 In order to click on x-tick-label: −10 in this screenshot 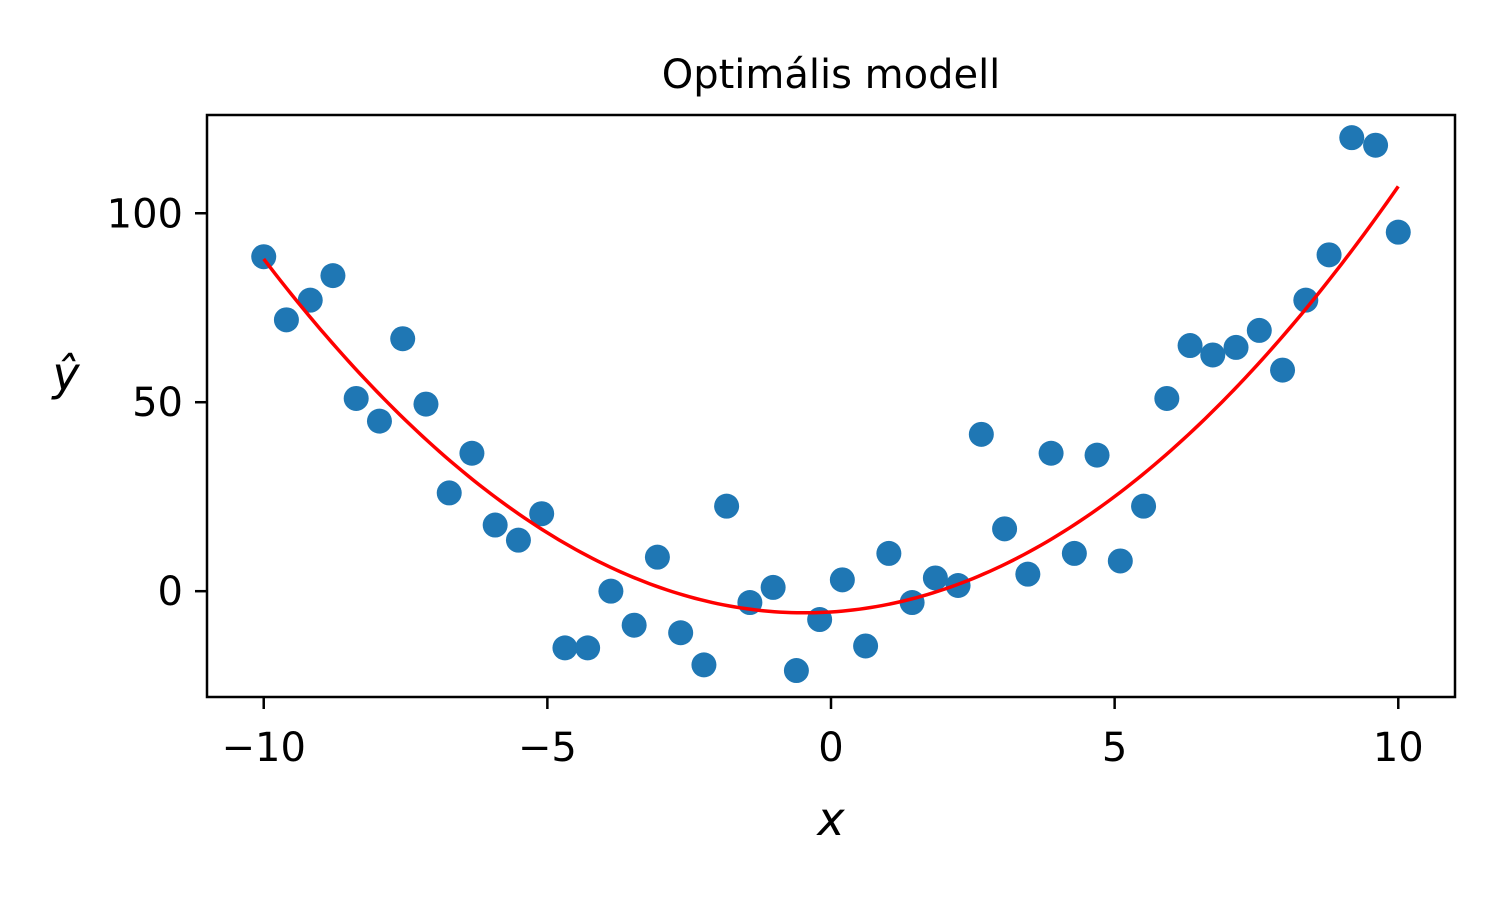, I will do `click(264, 748)`.